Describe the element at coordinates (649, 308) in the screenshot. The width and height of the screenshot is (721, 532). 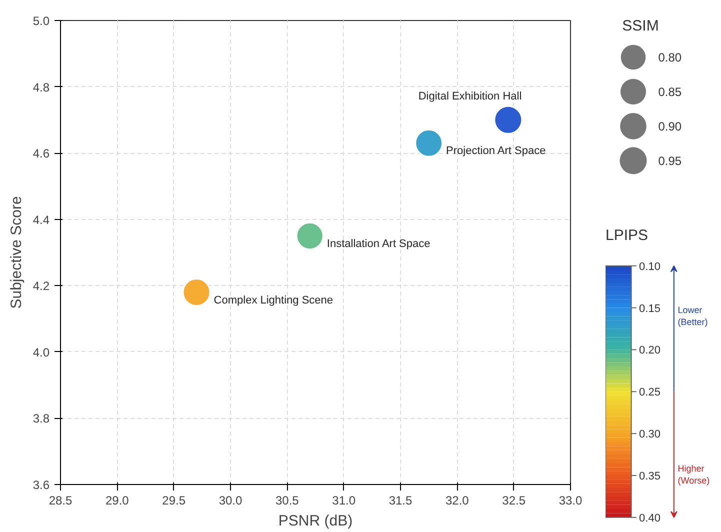
I see `color-bar-label: 0.15` at that location.